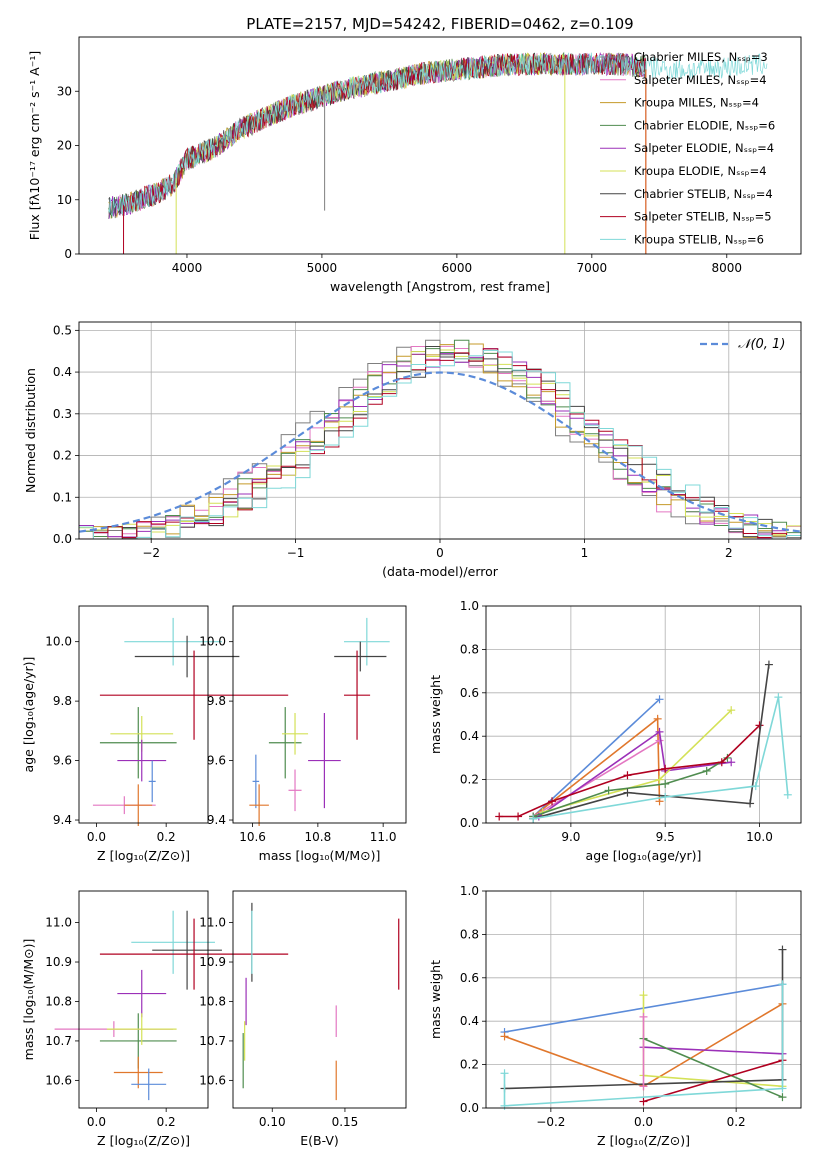  I want to click on y-tick-label: 11.0, so click(58, 923).